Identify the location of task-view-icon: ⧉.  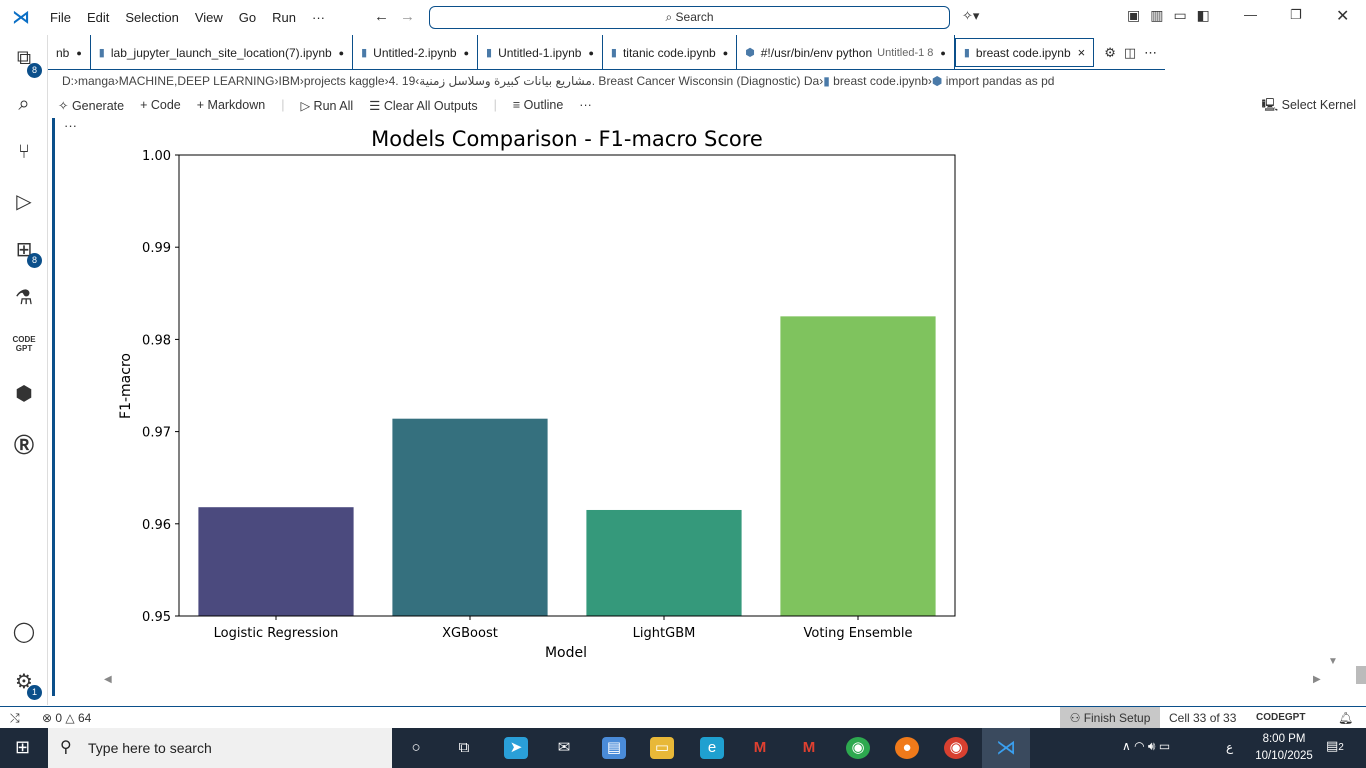
(464, 747).